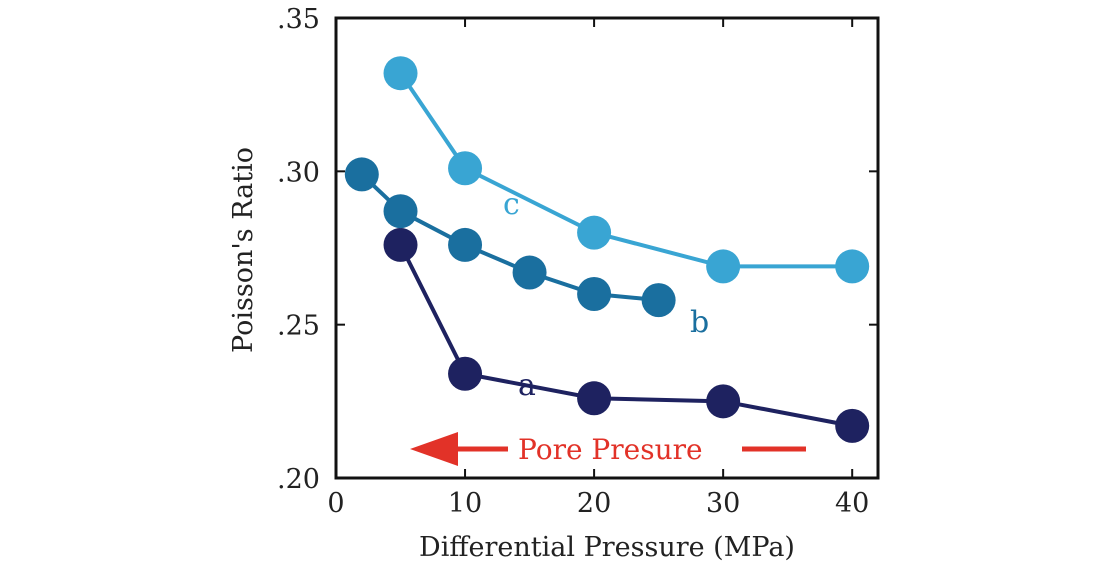 The image size is (1100, 580). I want to click on pore-pressure-arrowhead, so click(434, 449).